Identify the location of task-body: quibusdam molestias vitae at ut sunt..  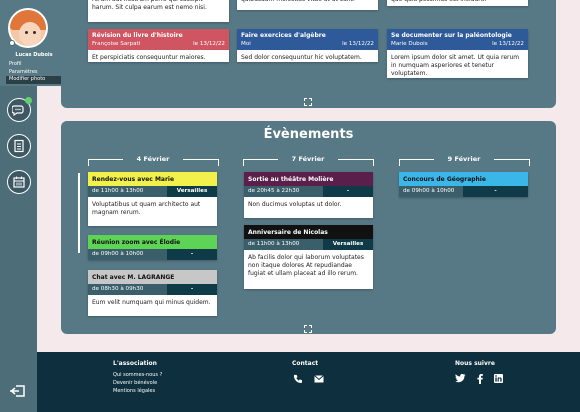
(307, 4).